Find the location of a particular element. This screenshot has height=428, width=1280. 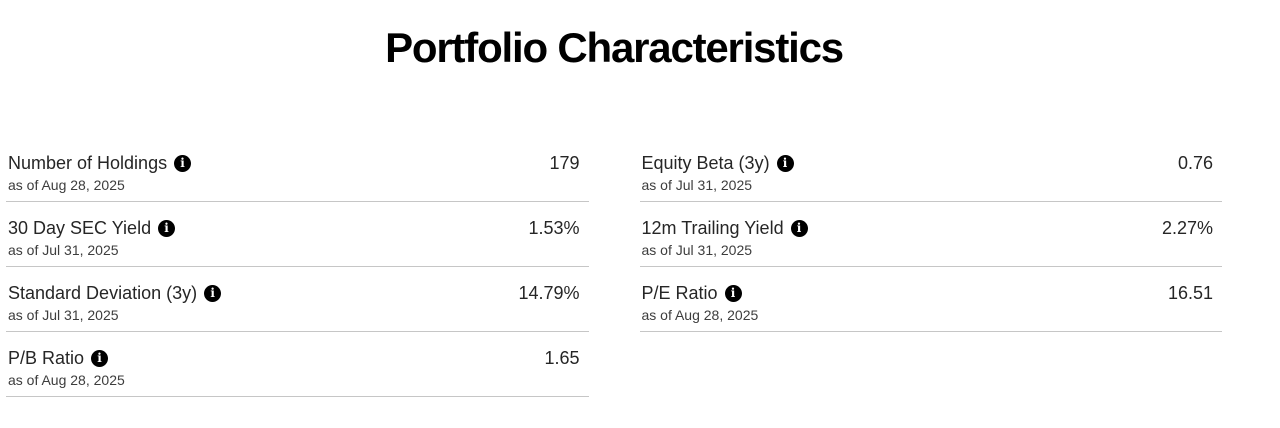

metric-value: 14.79% is located at coordinates (549, 293).